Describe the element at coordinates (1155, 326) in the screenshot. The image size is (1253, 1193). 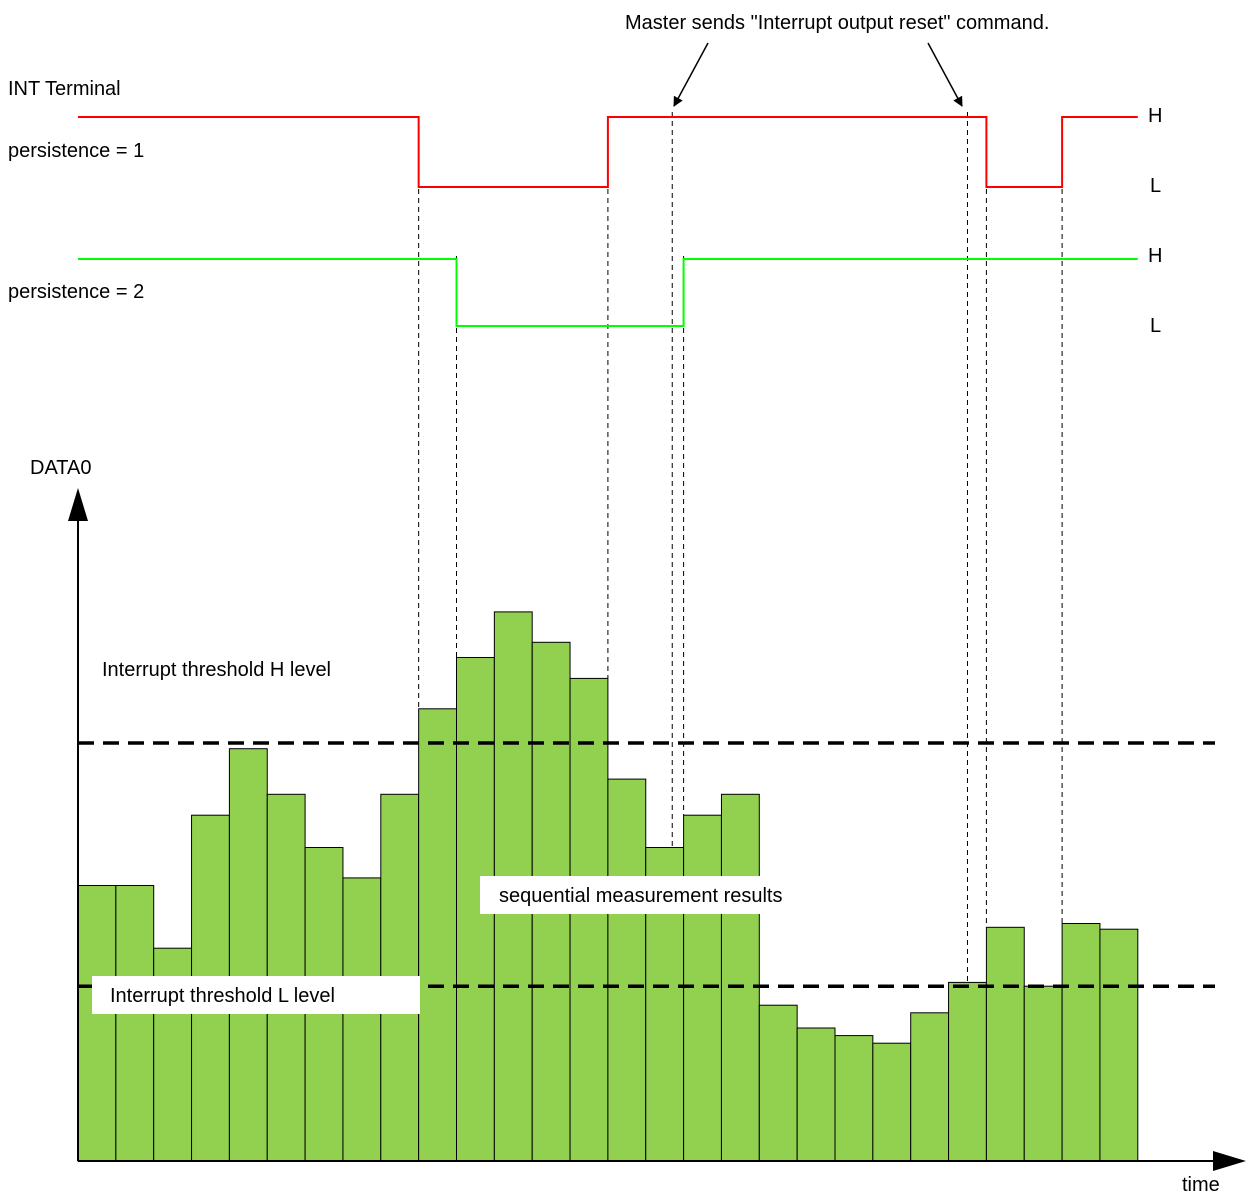
I see `l-level-label-2: L` at that location.